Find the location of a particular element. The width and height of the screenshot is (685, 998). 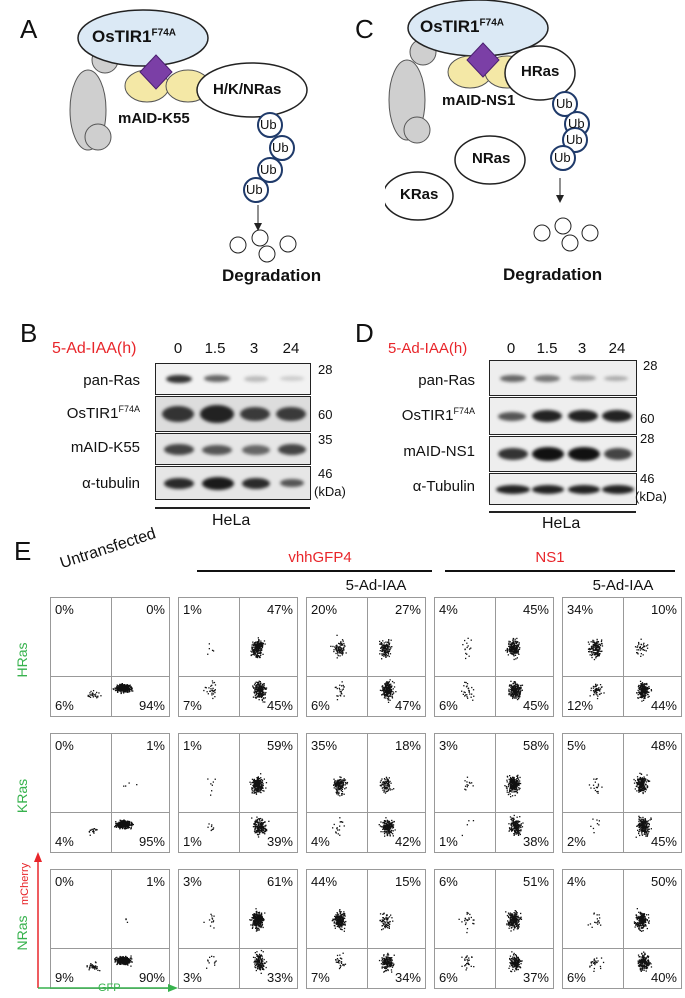

panel-letter-e: E is located at coordinates (23, 551).